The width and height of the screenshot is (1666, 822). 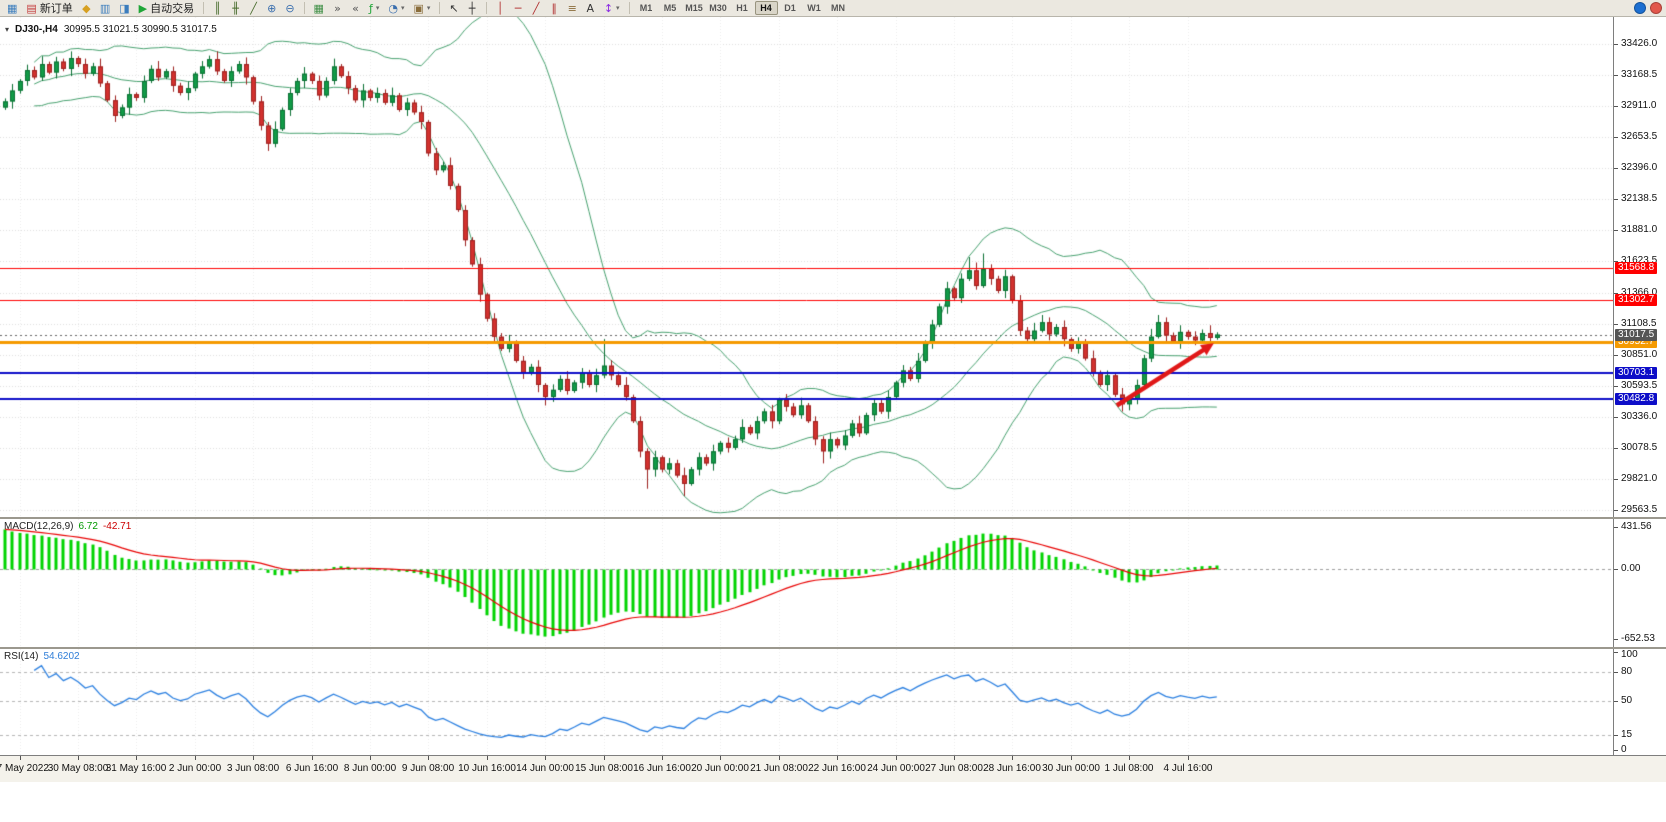 I want to click on macd-main-value: 6.72, so click(x=88, y=526).